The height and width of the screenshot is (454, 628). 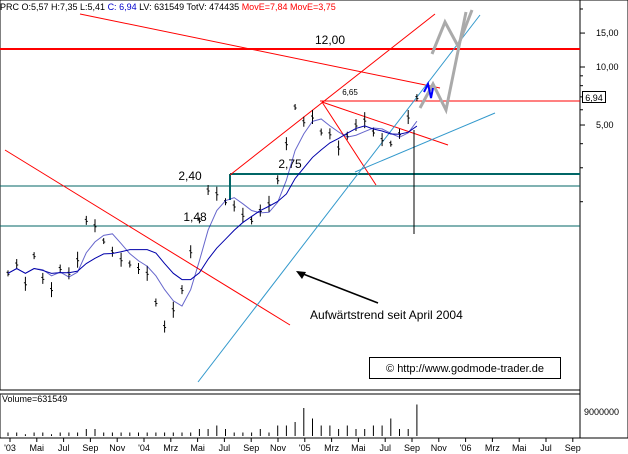 I want to click on x-tick-label: '03, so click(x=10, y=448).